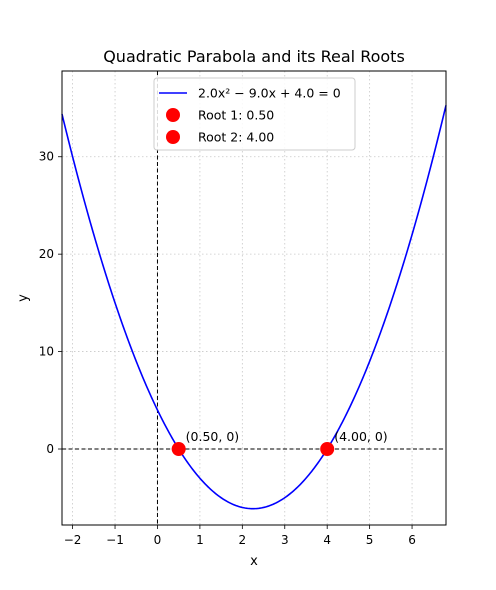 This screenshot has height=590, width=496. Describe the element at coordinates (50, 449) in the screenshot. I see `y-tick-label: 0` at that location.